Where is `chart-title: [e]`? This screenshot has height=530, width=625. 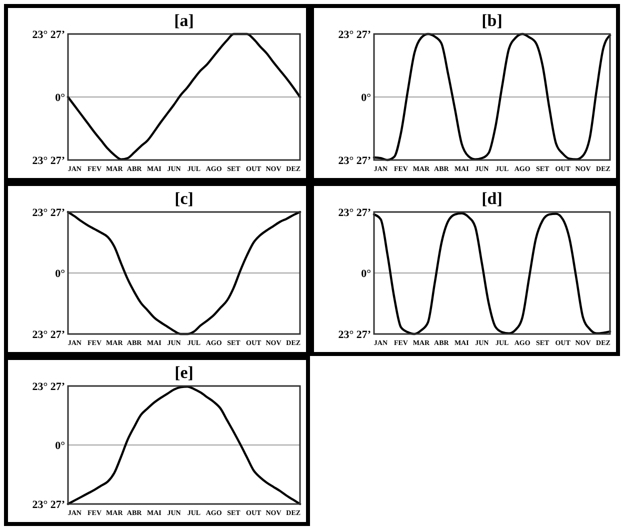 chart-title: [e] is located at coordinates (184, 372).